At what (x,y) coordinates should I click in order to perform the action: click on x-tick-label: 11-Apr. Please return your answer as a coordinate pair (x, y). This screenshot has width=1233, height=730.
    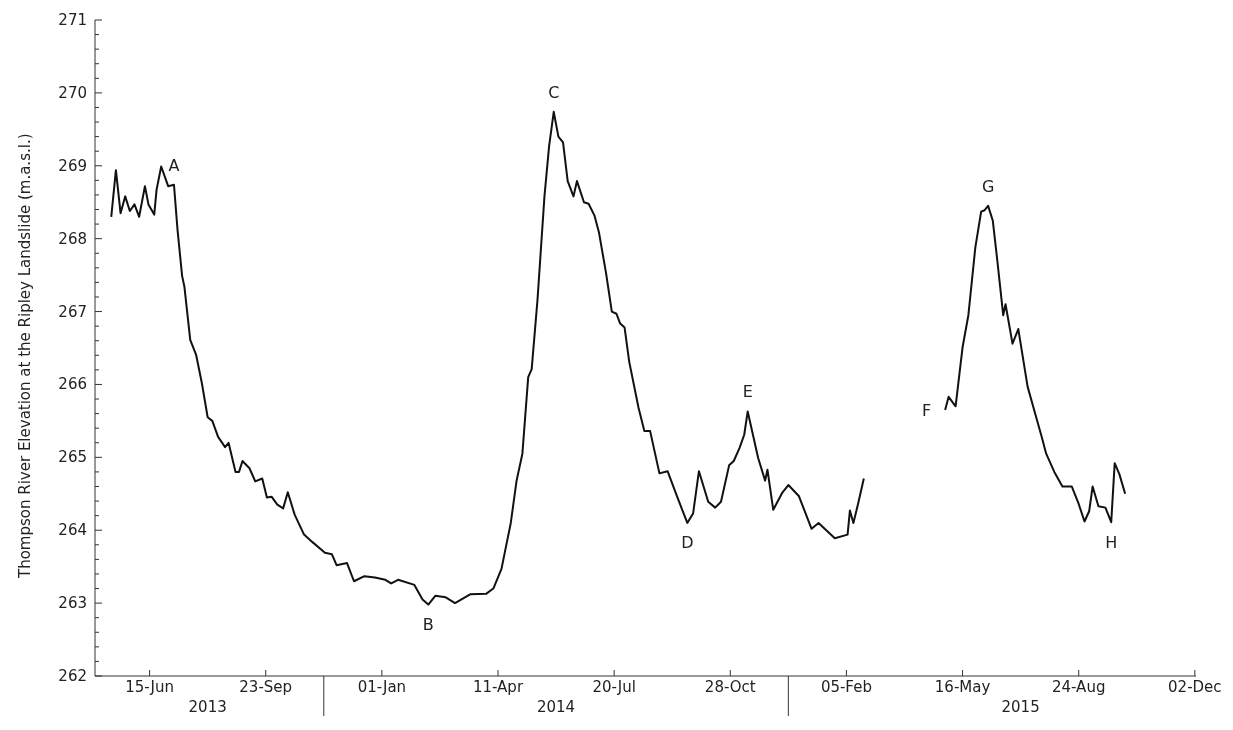
    Looking at the image, I should click on (498, 687).